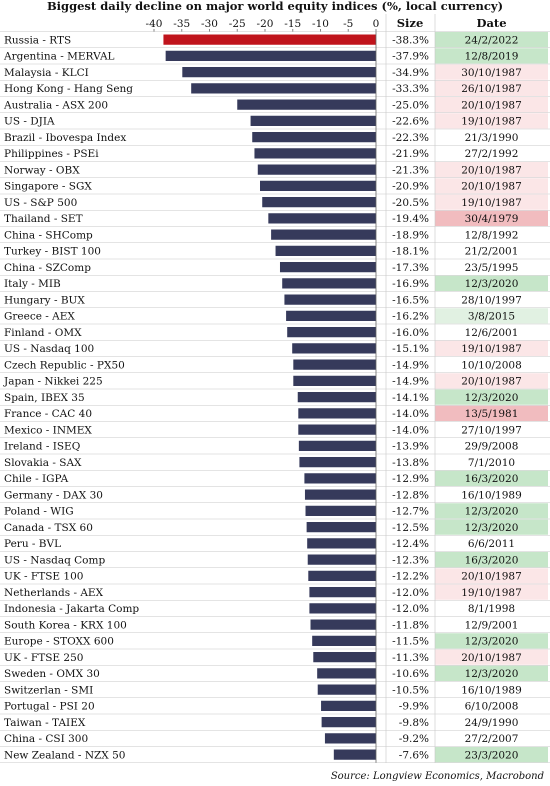  Describe the element at coordinates (410, 333) in the screenshot. I see `size-value: -16.0%` at that location.